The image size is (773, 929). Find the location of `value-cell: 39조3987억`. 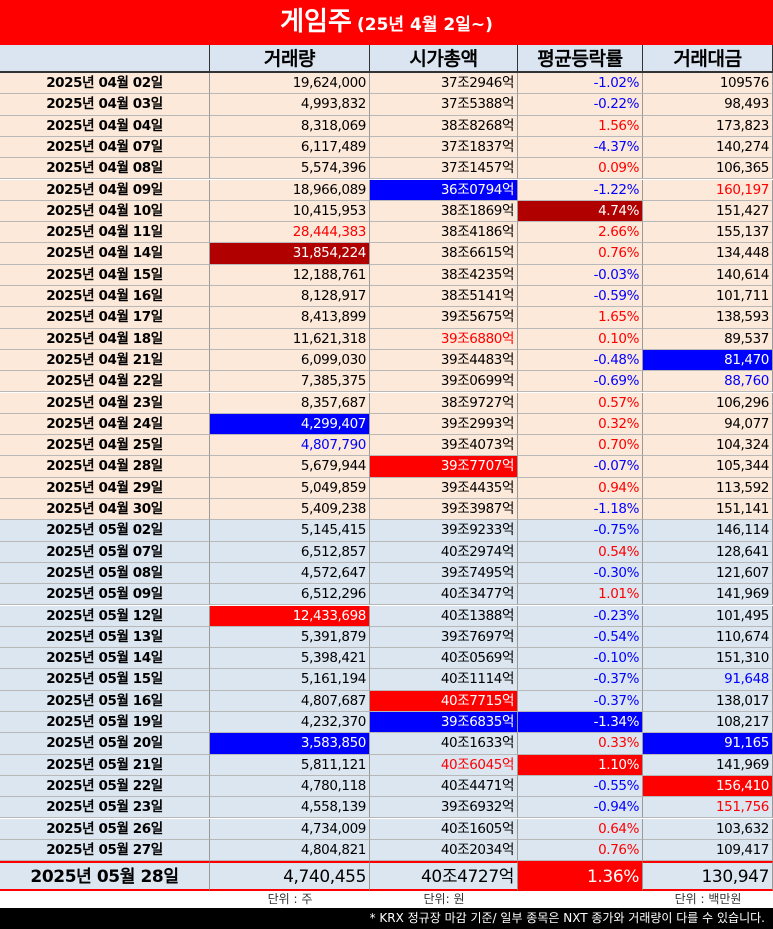

value-cell: 39조3987억 is located at coordinates (444, 510).